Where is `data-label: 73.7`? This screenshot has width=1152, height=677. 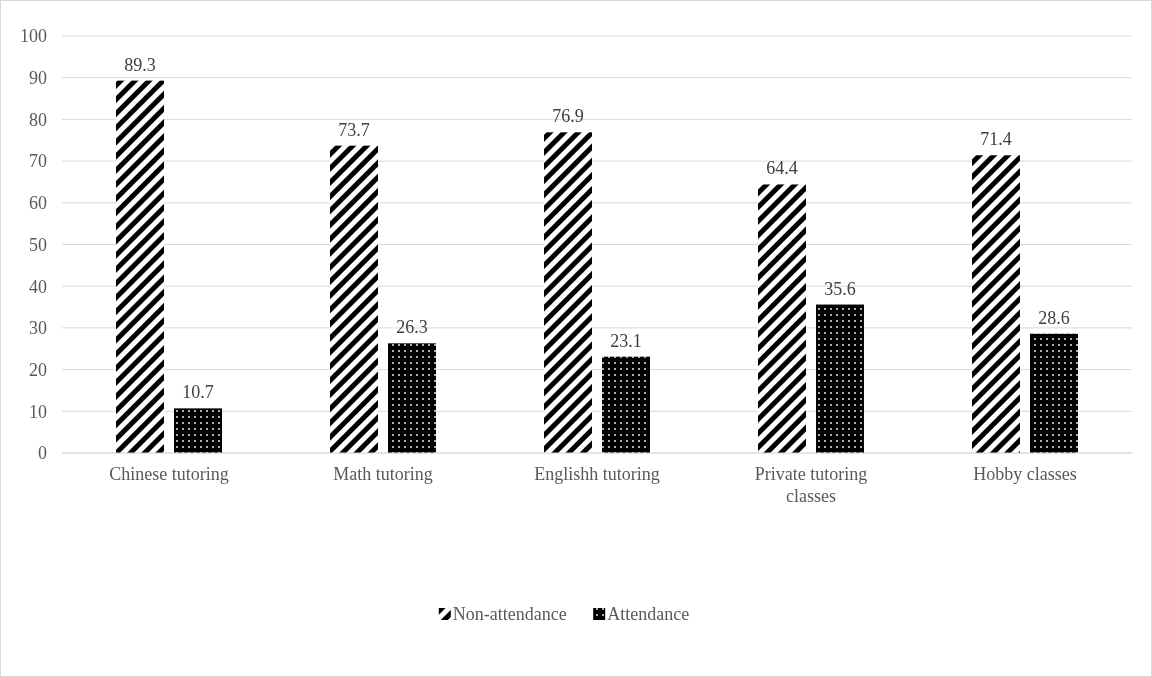
data-label: 73.7 is located at coordinates (354, 129).